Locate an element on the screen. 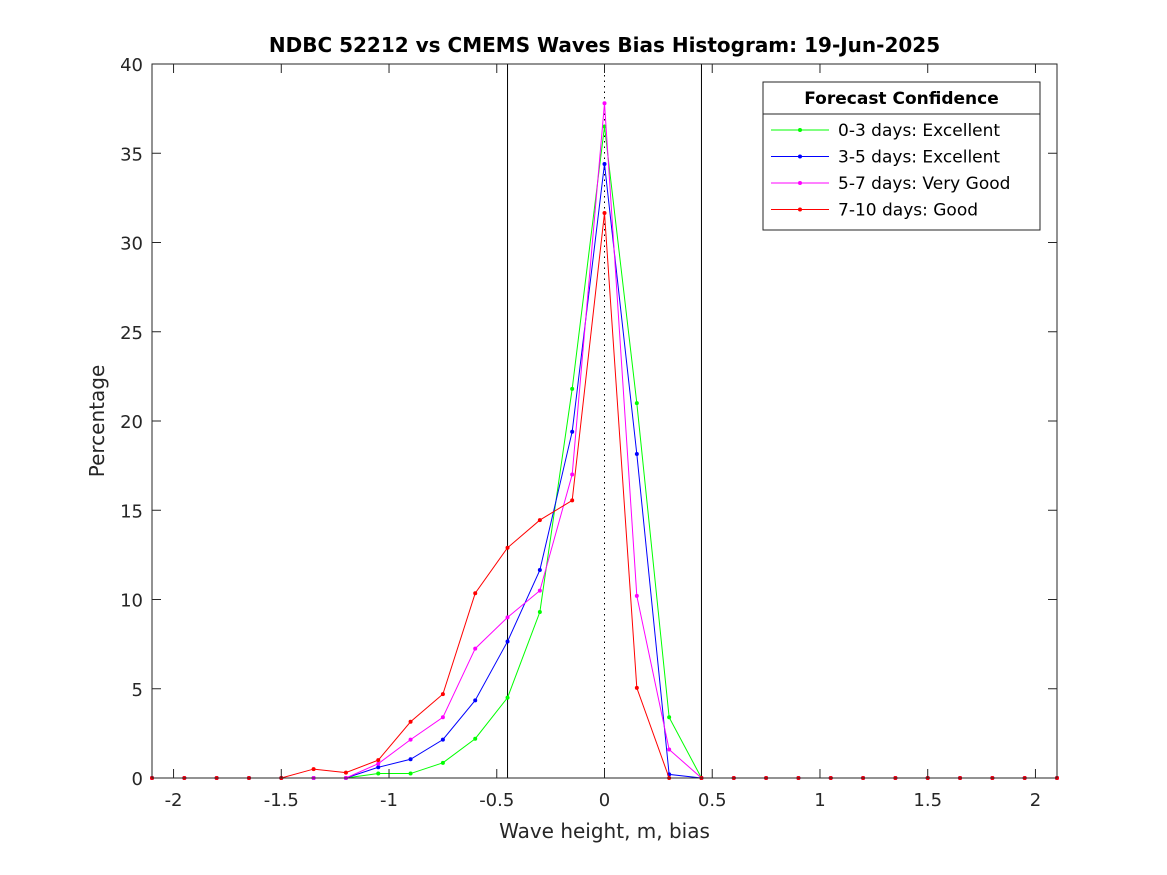  legend-label: 3-5 days: Excellent is located at coordinates (919, 158).